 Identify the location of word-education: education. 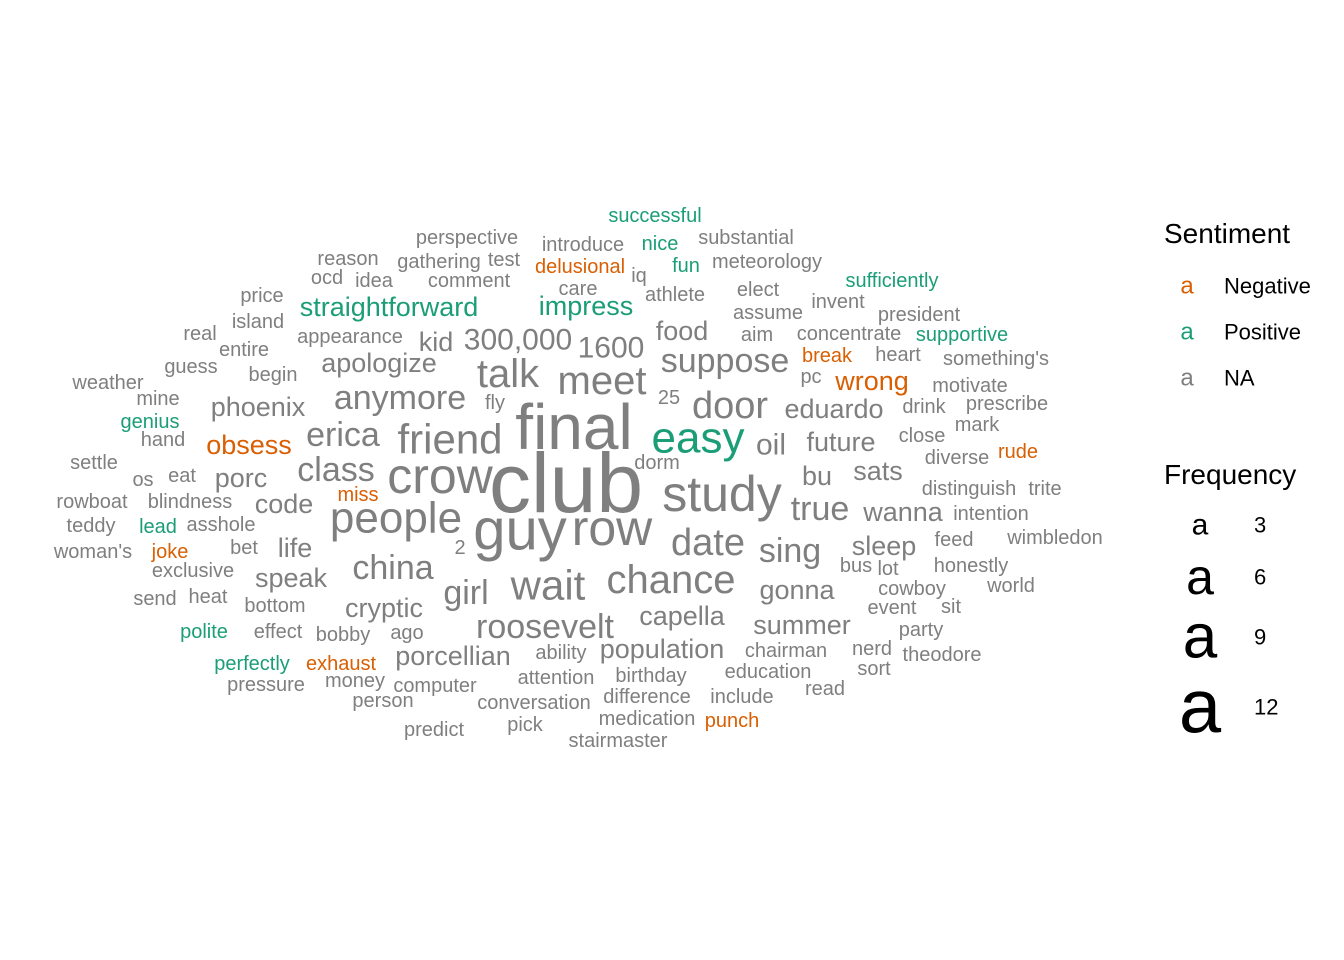
(768, 672).